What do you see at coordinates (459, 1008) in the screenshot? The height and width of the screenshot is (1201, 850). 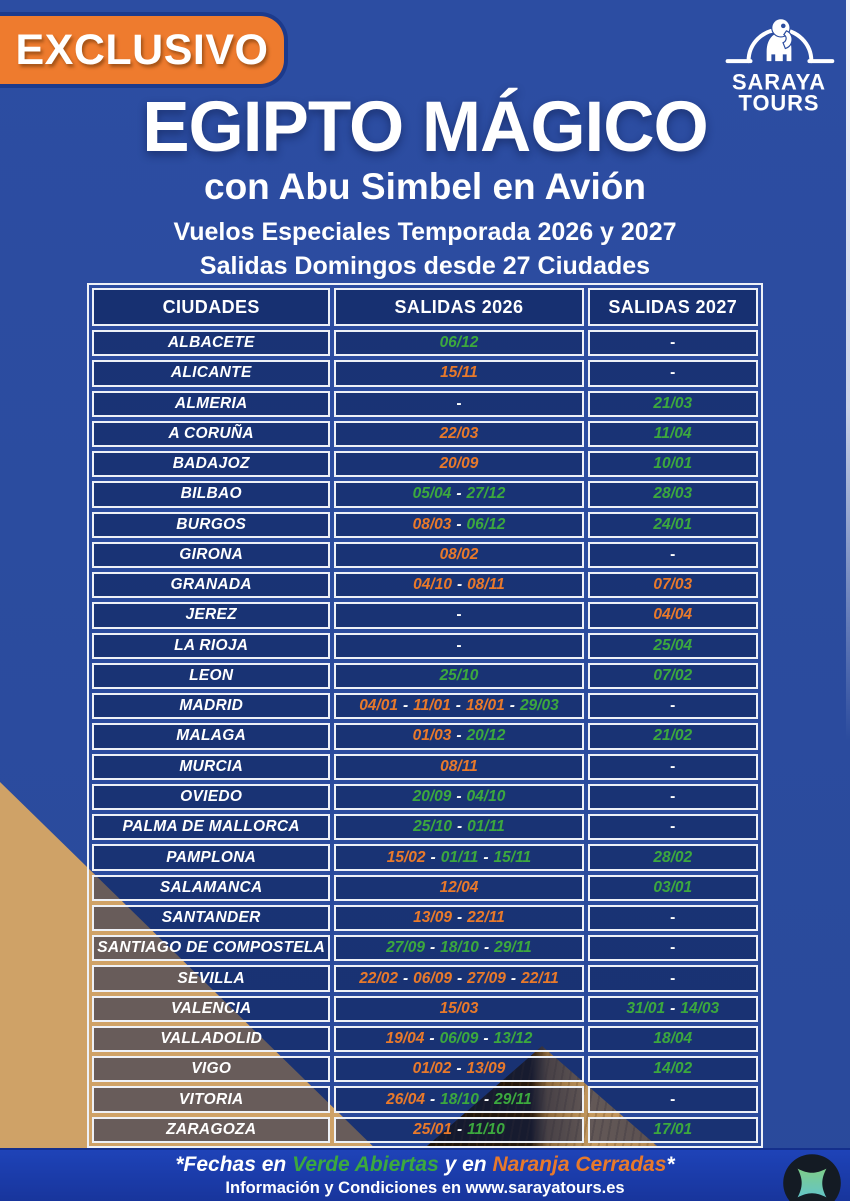 I see `date-value: 15/03` at bounding box center [459, 1008].